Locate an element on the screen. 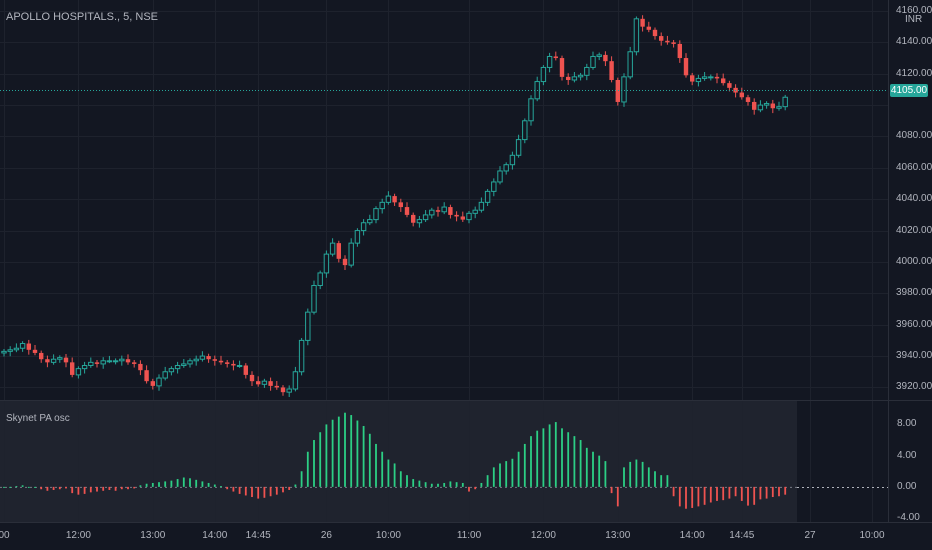 Image resolution: width=932 pixels, height=550 pixels. price-tick-label: 4140.00 is located at coordinates (914, 42).